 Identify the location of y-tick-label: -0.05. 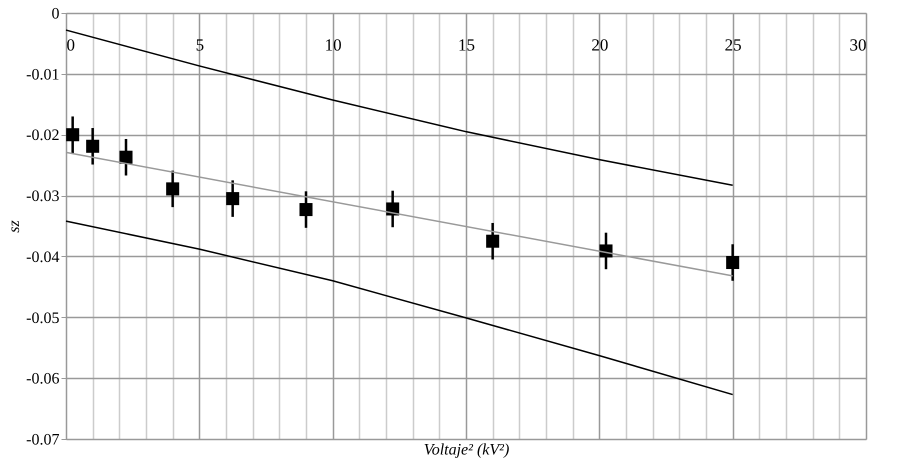
(43, 318).